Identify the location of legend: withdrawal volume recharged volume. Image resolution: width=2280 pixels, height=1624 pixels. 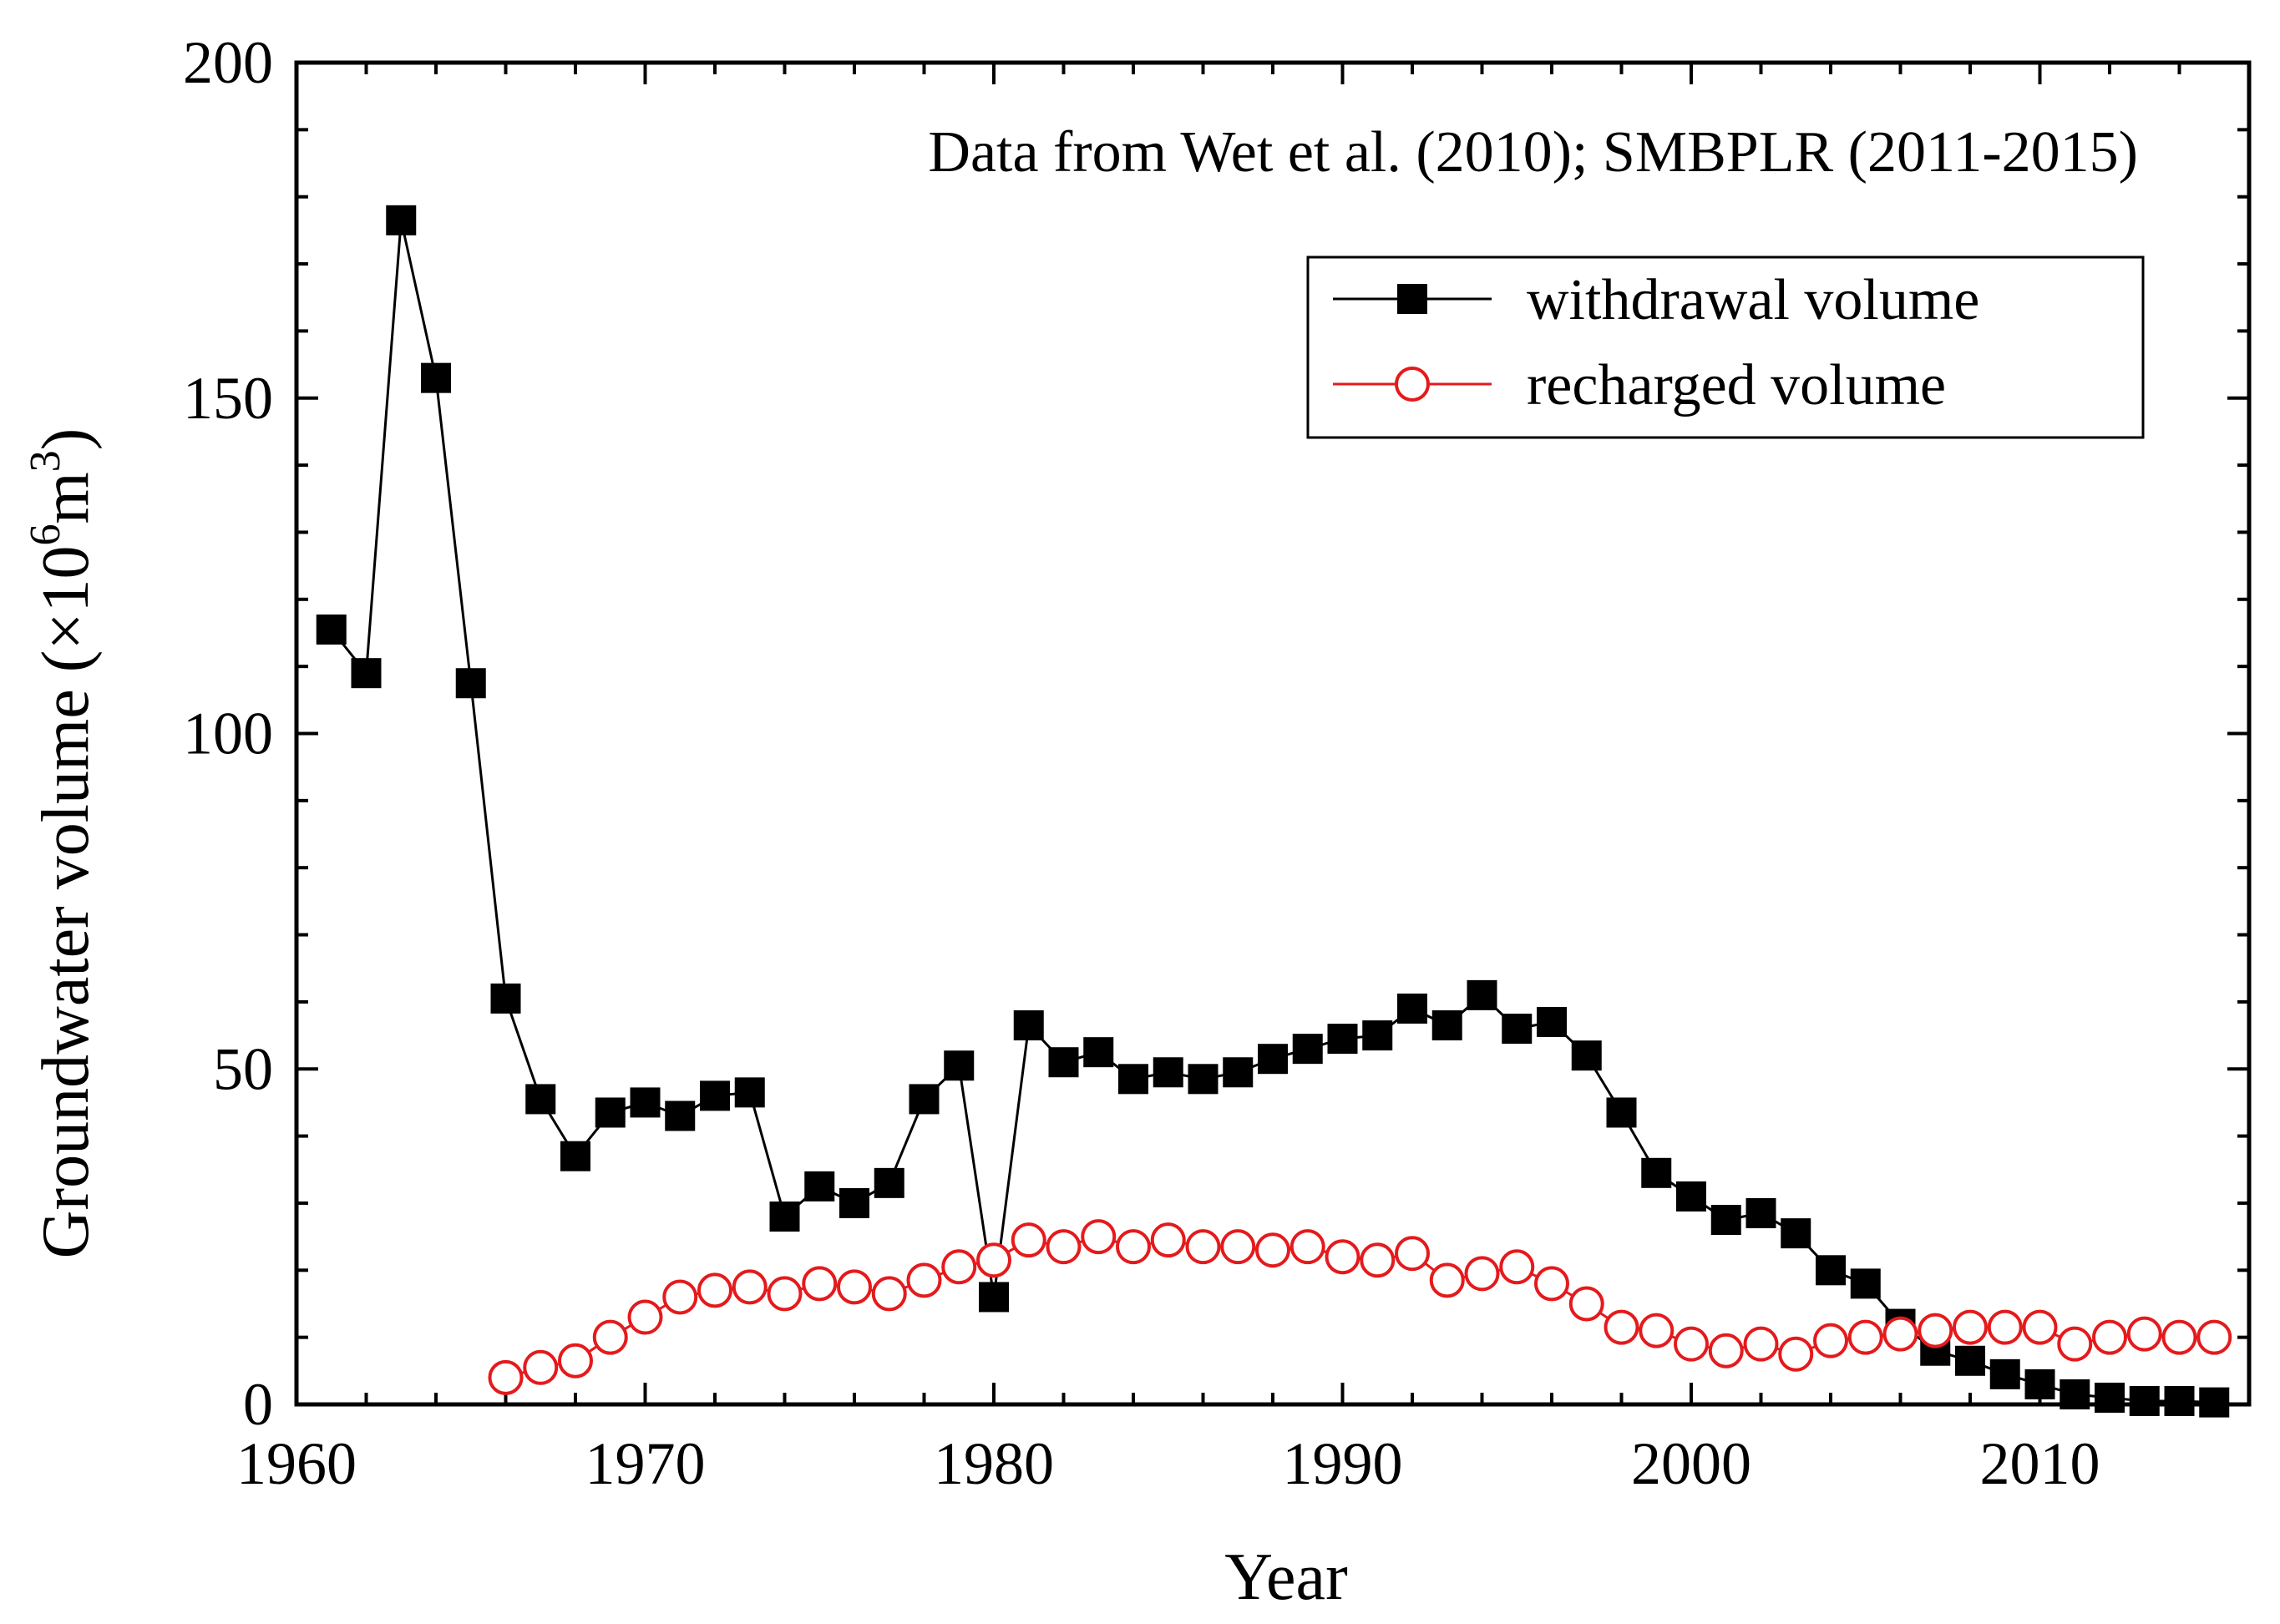
(1725, 347).